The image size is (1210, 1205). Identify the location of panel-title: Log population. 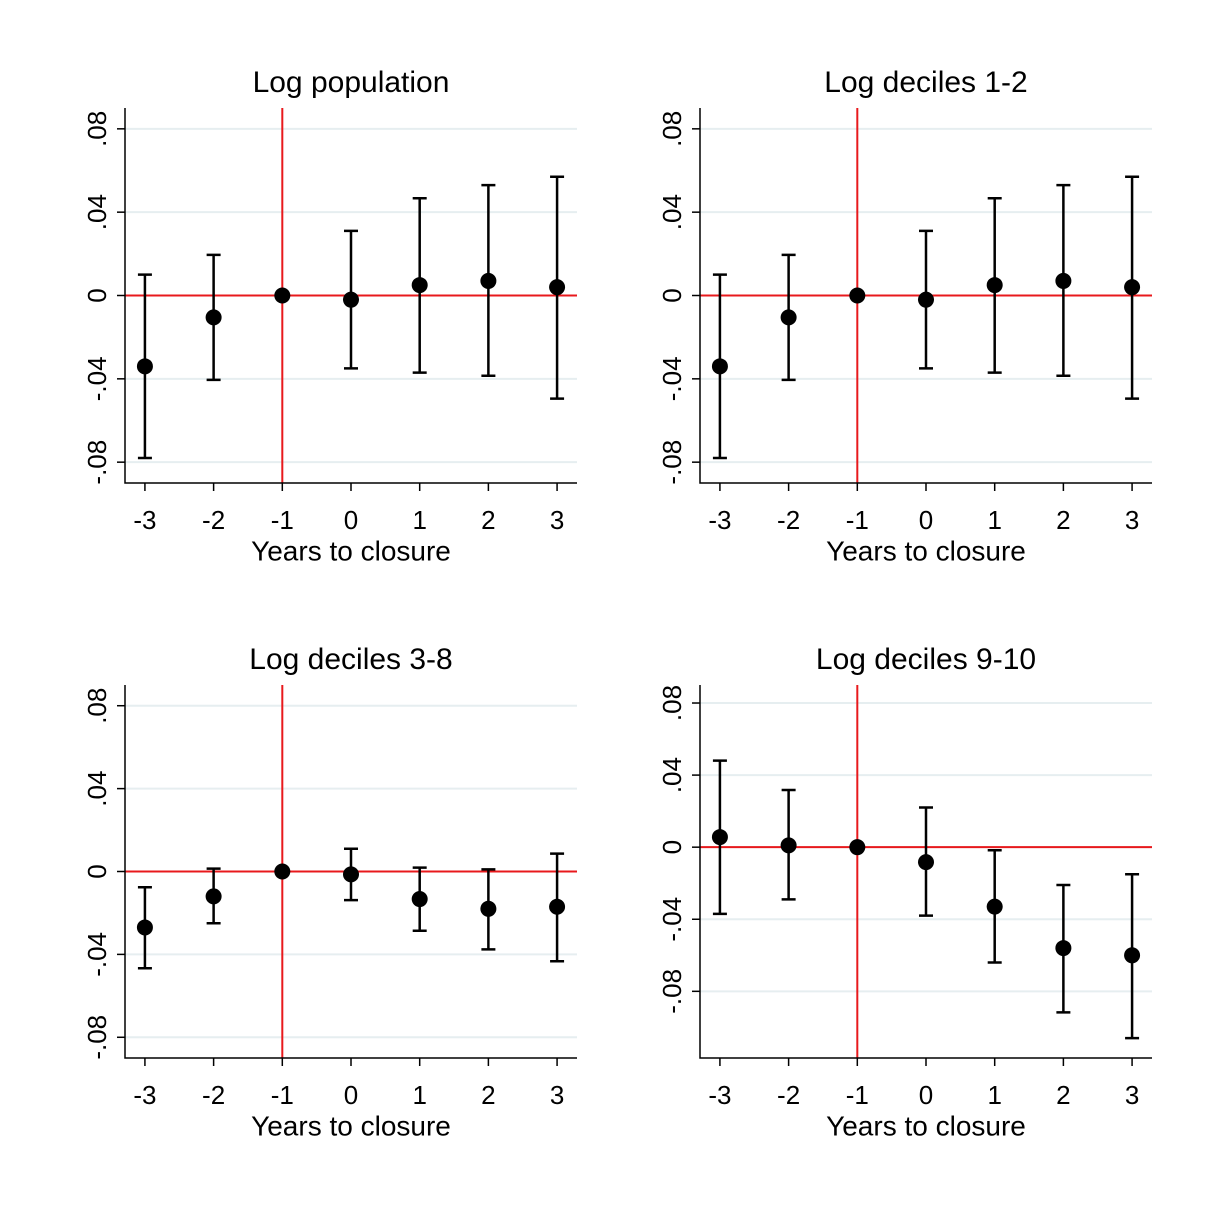
(351, 82).